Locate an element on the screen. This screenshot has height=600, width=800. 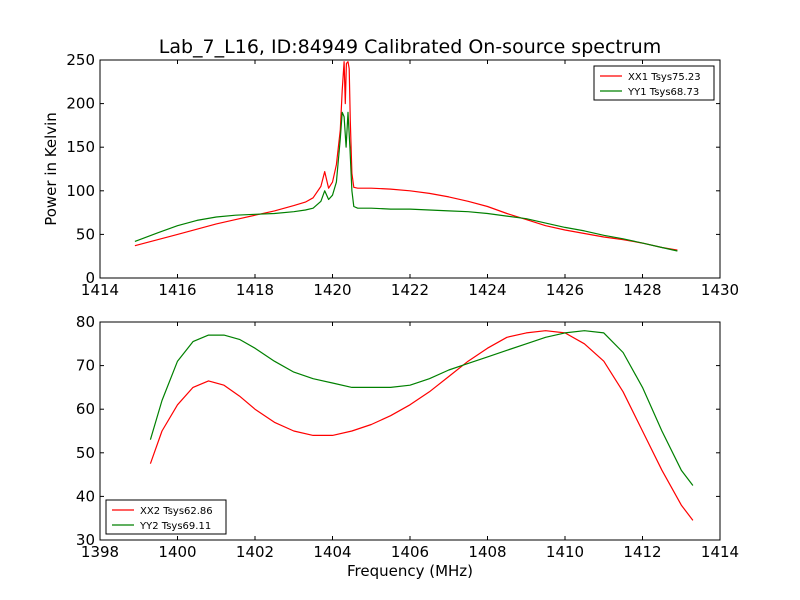
legend-label: YY2 Tsys69.11 is located at coordinates (175, 526).